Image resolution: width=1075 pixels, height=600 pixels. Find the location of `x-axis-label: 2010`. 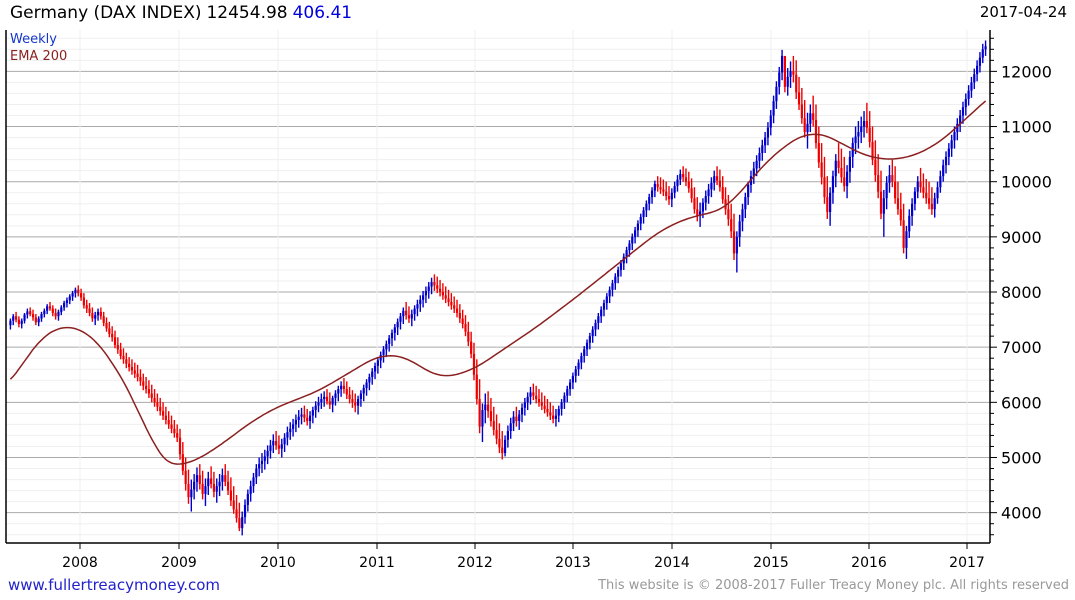

x-axis-label: 2010 is located at coordinates (278, 563).